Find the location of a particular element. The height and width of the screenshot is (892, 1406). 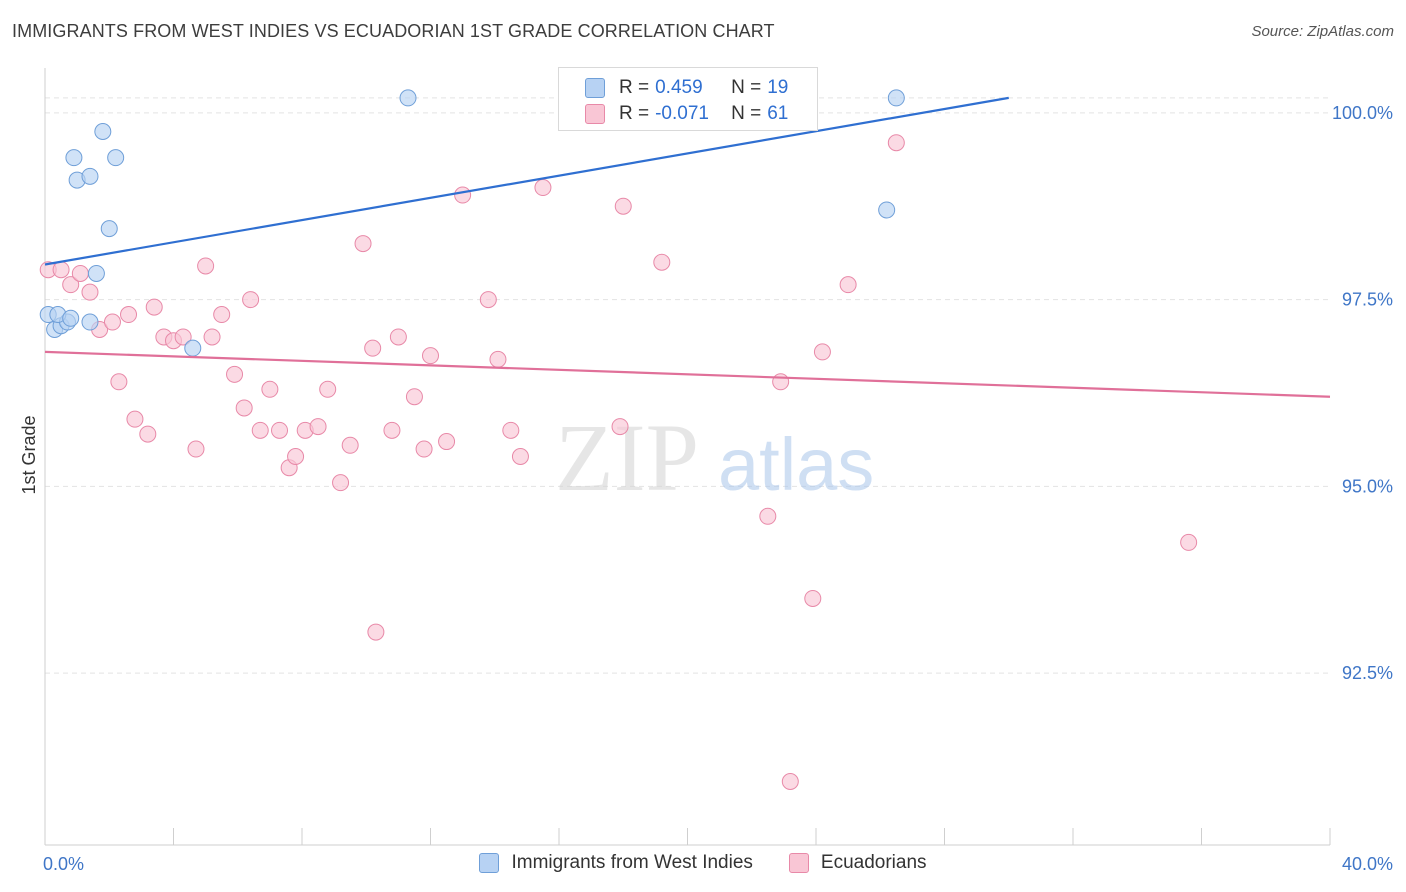

correlation-legend: R = 0.459 N = 19 R = -0.071 N = 61 is located at coordinates (688, 99).